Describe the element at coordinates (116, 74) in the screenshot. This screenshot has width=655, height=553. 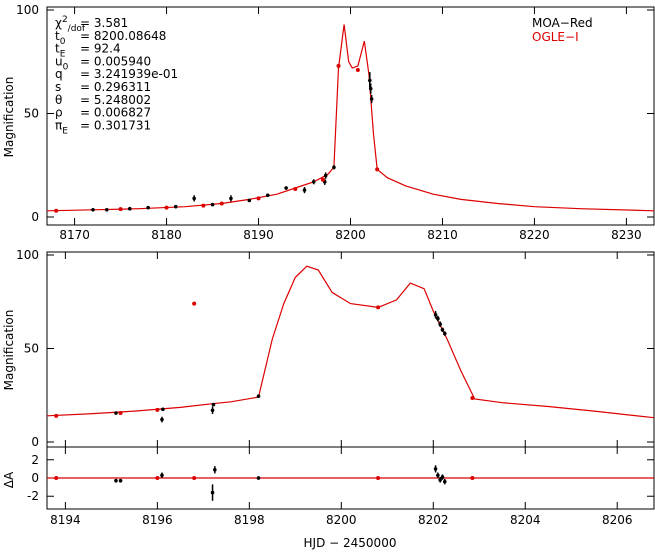
I see `param-4: q = 3.241939e-01` at that location.